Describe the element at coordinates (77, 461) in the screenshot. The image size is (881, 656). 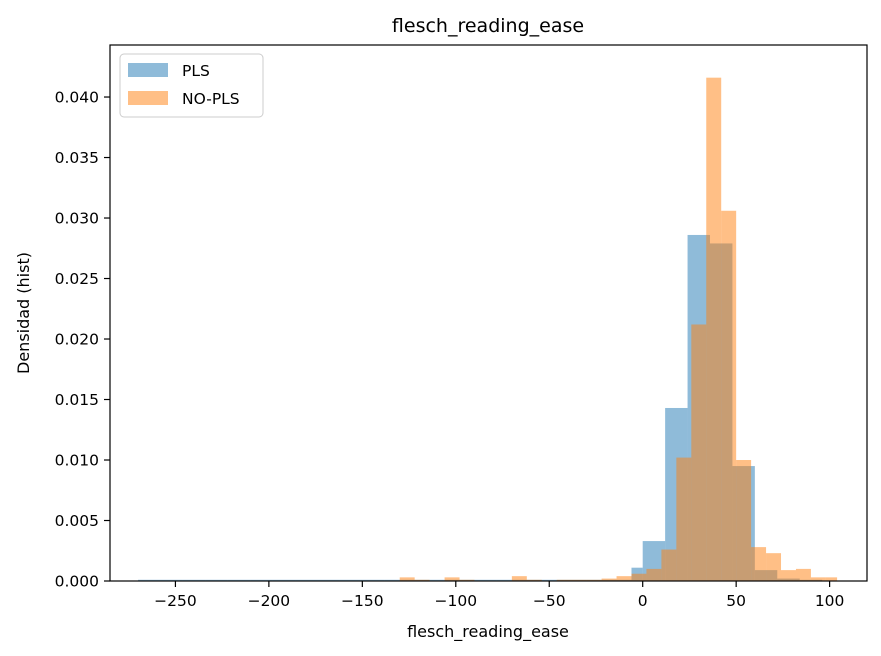
I see `y-tick-label: 0.010` at that location.